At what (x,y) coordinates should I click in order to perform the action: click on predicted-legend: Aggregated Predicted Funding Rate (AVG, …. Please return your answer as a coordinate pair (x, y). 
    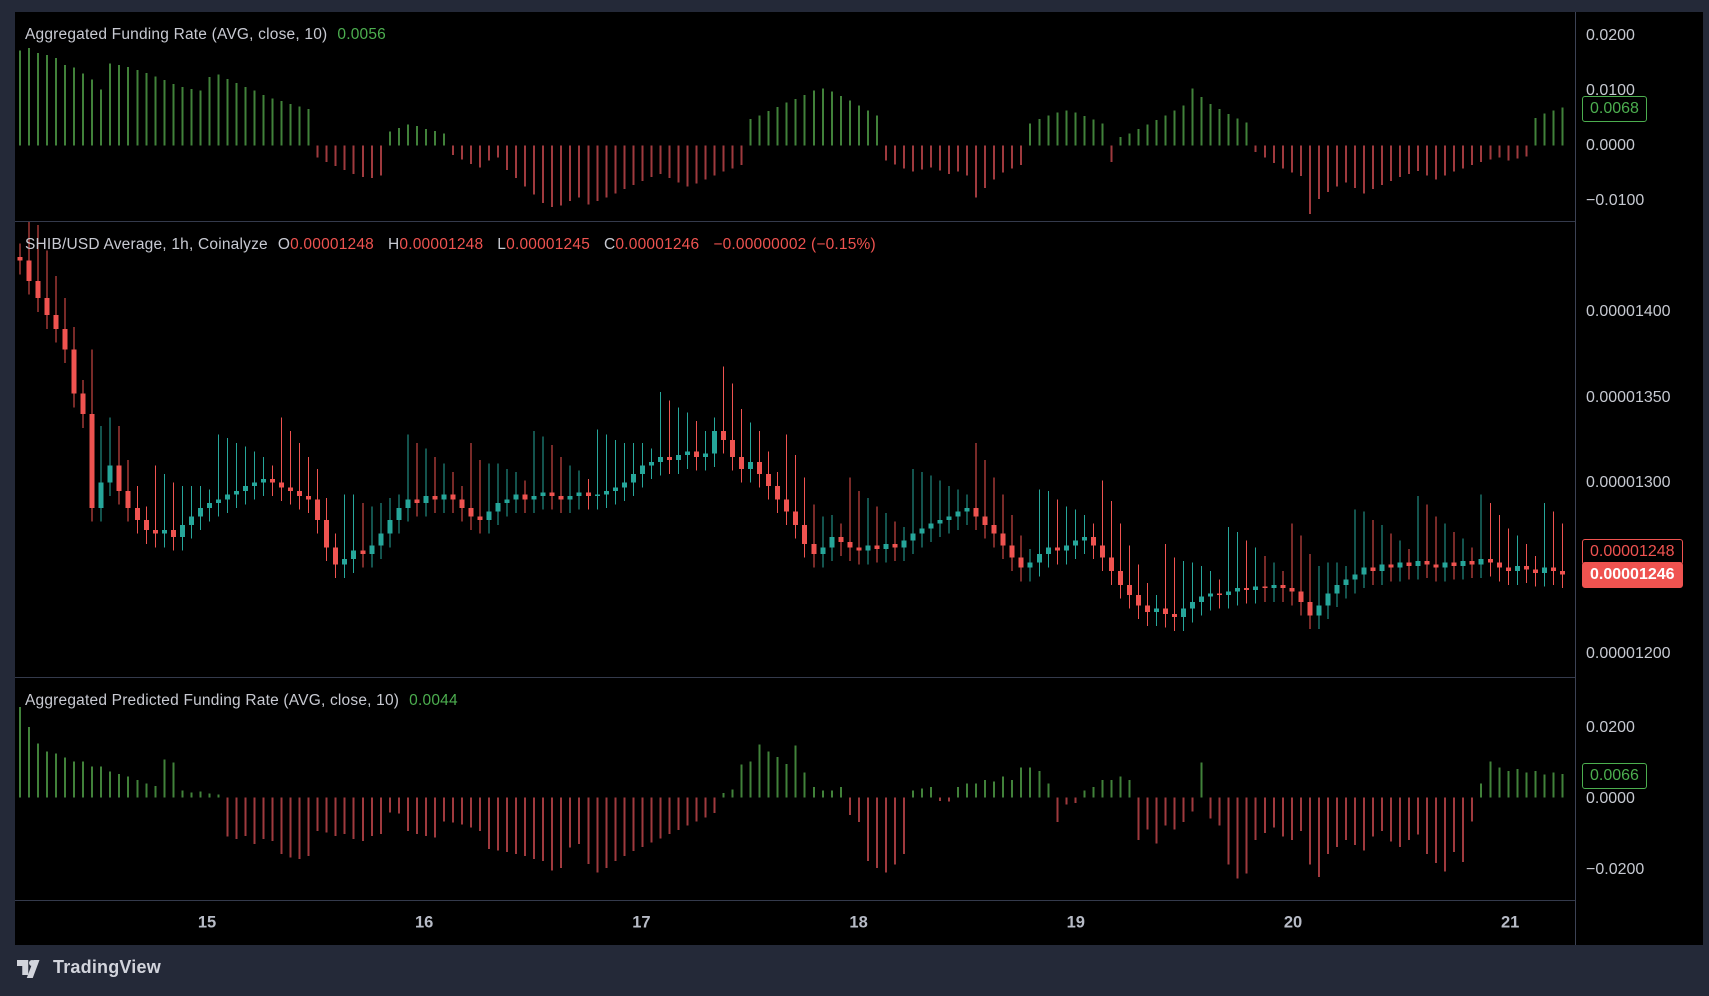
    Looking at the image, I should click on (241, 701).